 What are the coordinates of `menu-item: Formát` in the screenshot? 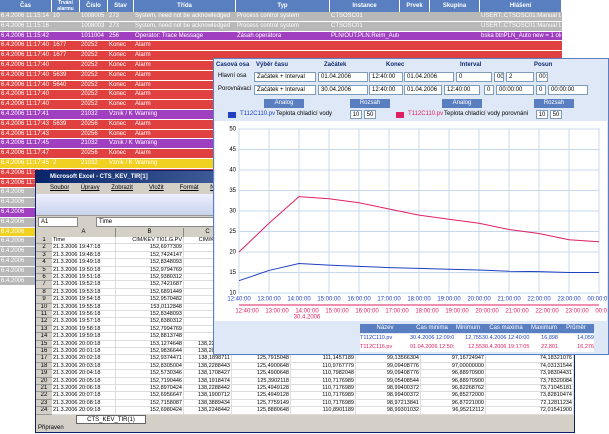 It's located at (189, 188).